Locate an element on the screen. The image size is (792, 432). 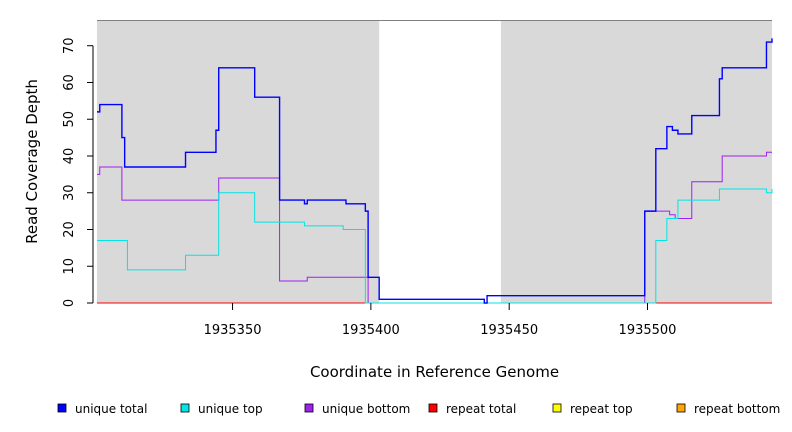
legend-label: unique top is located at coordinates (230, 409).